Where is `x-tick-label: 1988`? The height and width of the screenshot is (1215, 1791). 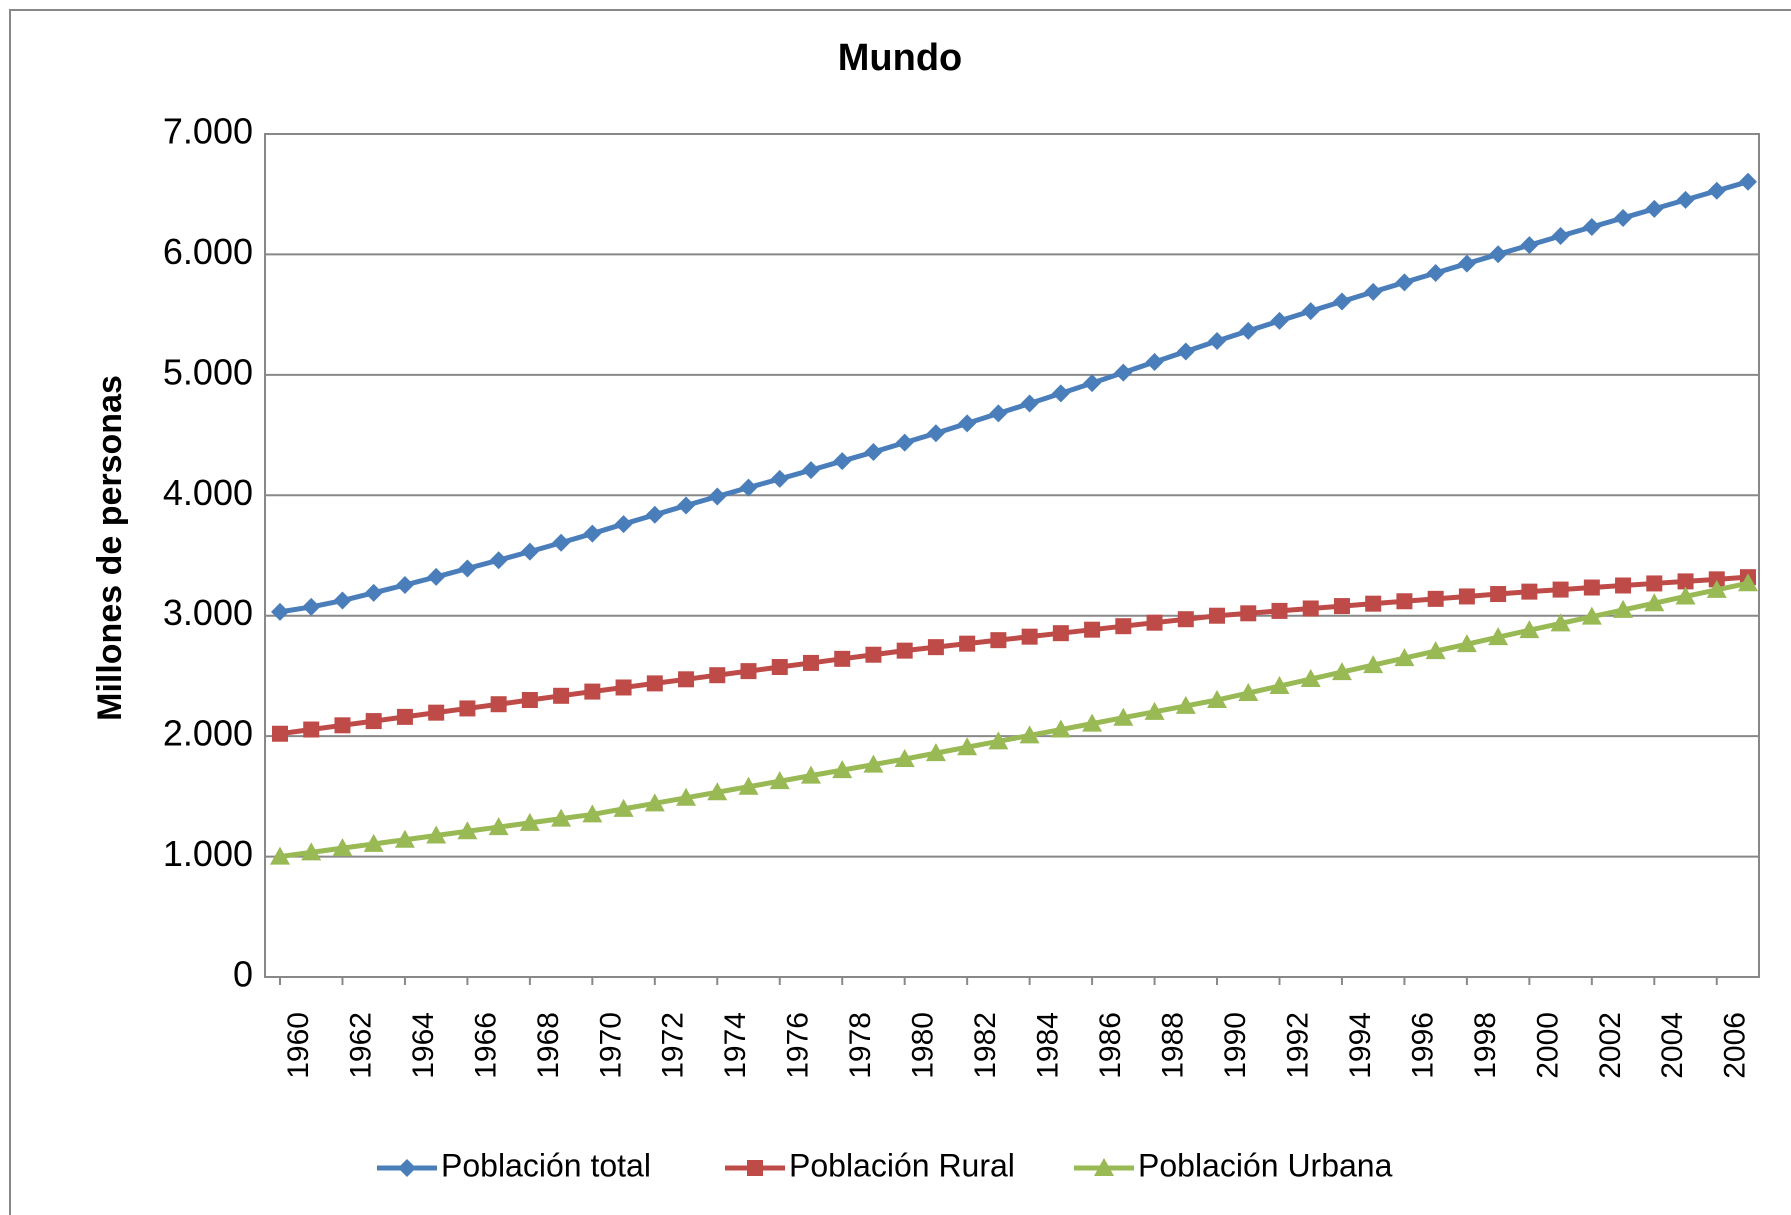
x-tick-label: 1988 is located at coordinates (1172, 1045).